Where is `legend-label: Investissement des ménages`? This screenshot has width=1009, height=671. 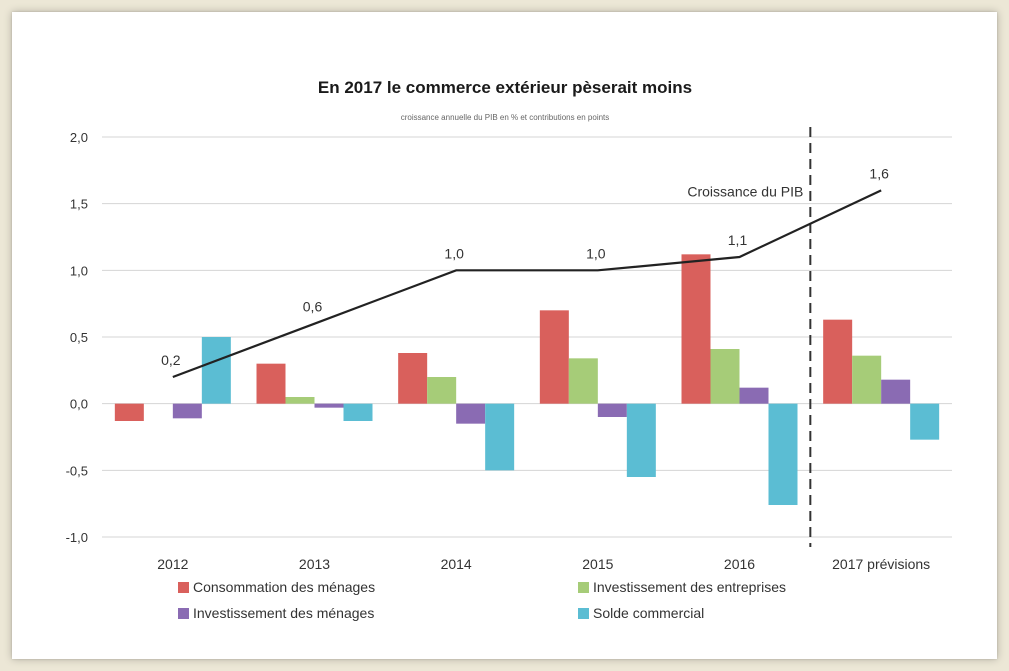 legend-label: Investissement des ménages is located at coordinates (283, 613).